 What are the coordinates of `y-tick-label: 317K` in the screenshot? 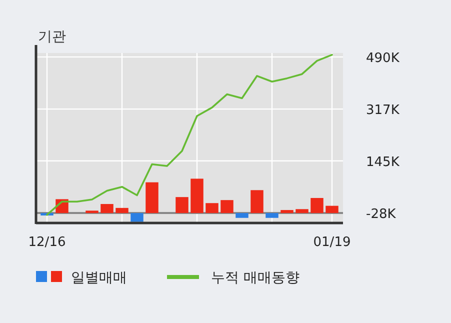 It's located at (383, 110).